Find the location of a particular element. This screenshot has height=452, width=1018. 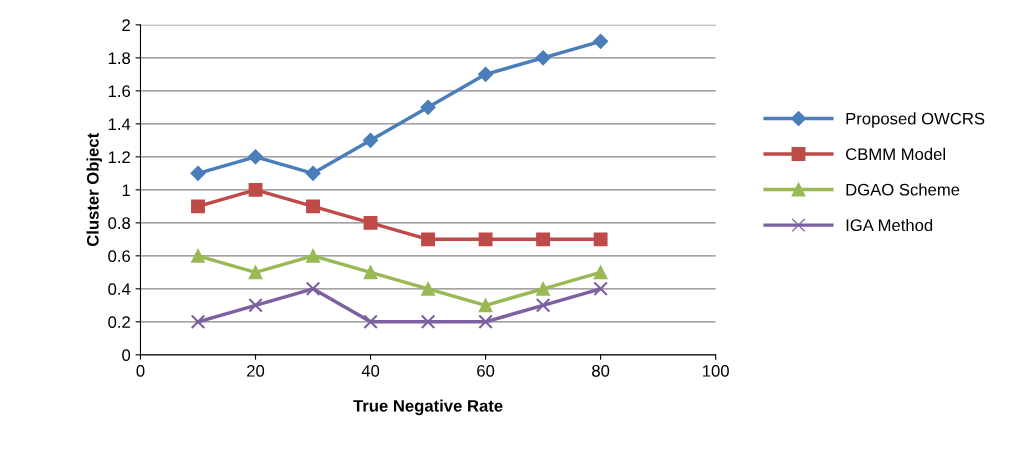

legend-label: Proposed OWCRS is located at coordinates (915, 120).